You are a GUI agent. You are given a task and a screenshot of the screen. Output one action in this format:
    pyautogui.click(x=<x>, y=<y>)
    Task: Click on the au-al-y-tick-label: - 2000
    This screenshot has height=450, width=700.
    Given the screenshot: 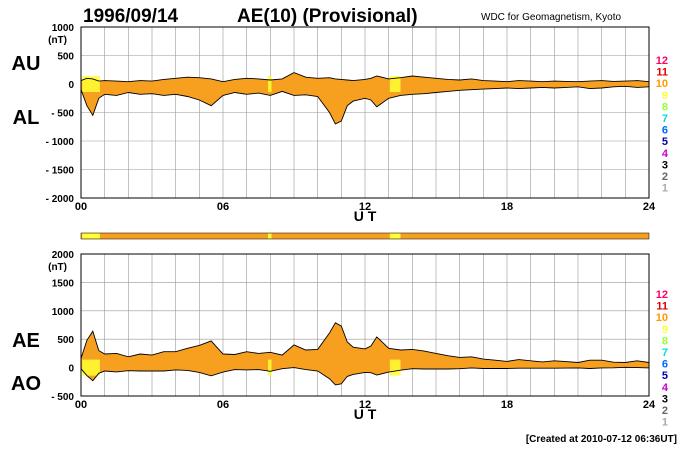 What is the action you would take?
    pyautogui.click(x=60, y=199)
    